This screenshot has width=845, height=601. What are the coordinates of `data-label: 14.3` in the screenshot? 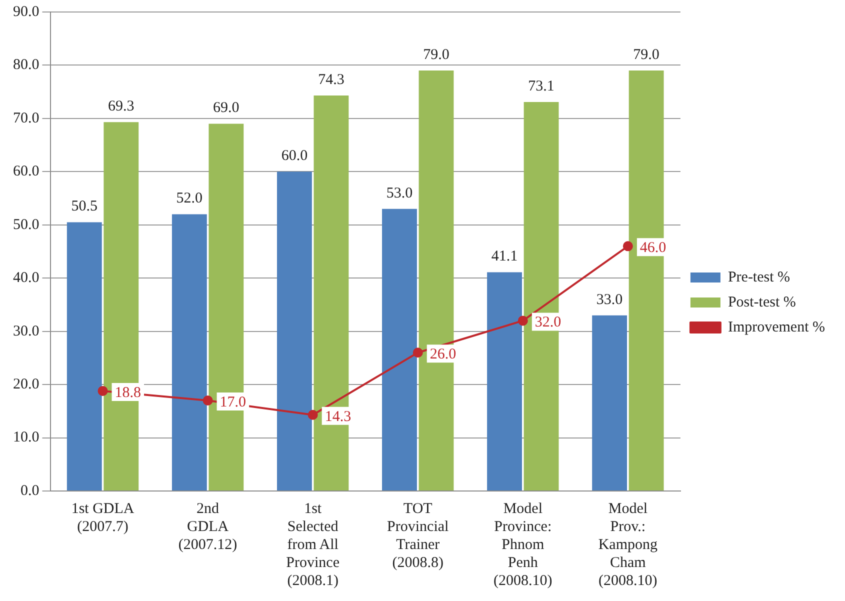 It's located at (338, 416).